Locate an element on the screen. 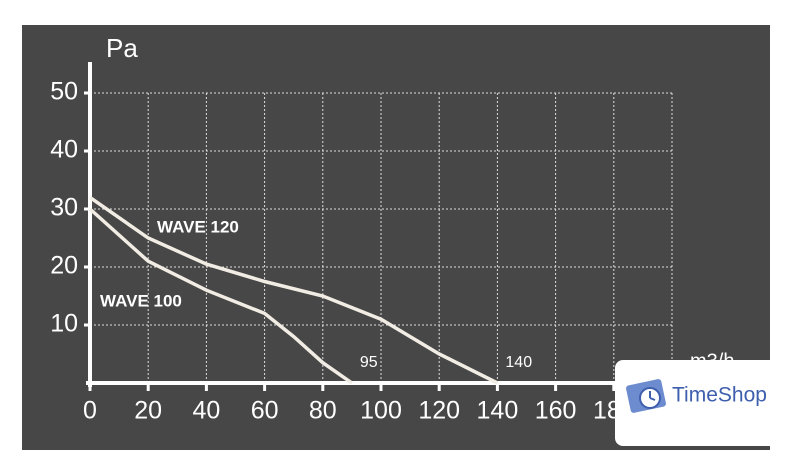 This screenshot has height=472, width=792. y-tick-label: 50 is located at coordinates (64, 92).